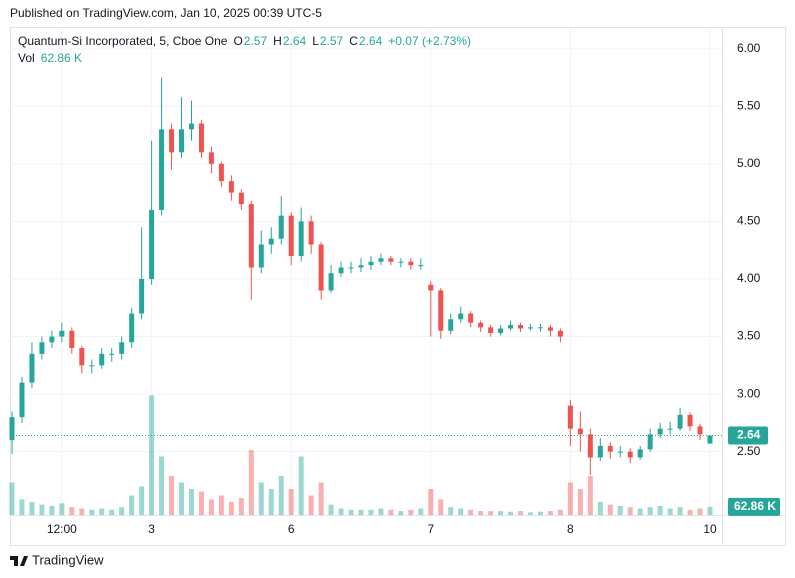 Image resolution: width=795 pixels, height=578 pixels. Describe the element at coordinates (430, 529) in the screenshot. I see `x-tick-label: 7` at that location.